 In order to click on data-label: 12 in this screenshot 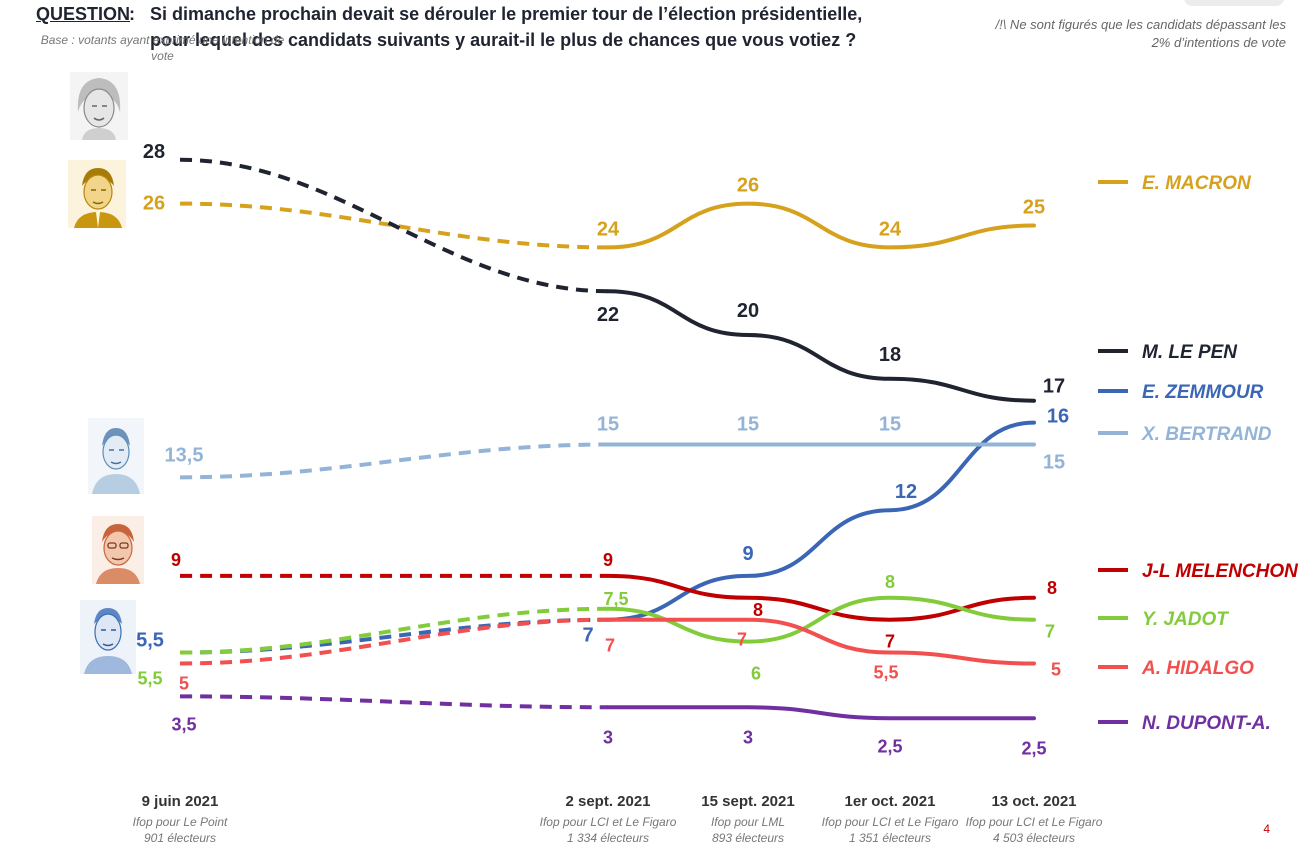, I will do `click(906, 492)`.